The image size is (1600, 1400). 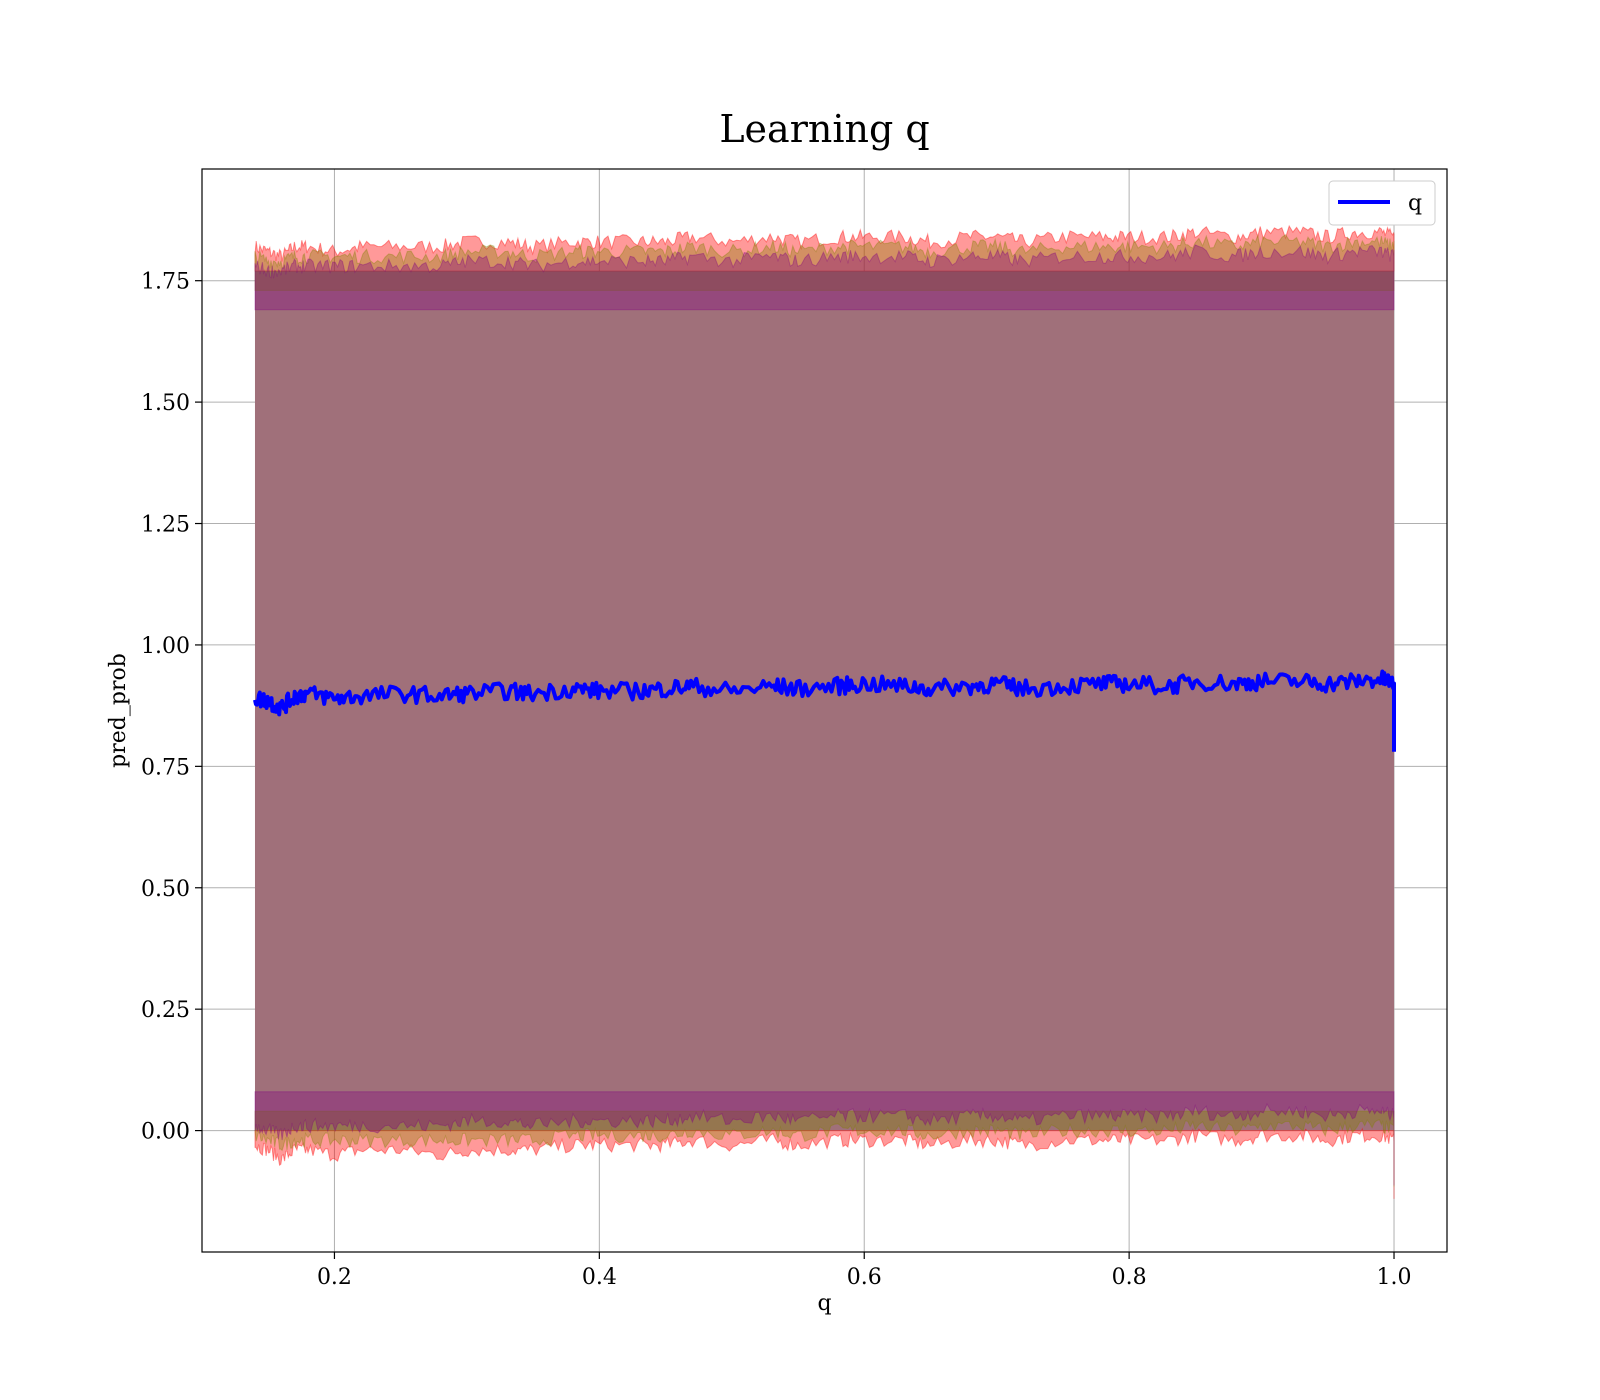 What do you see at coordinates (824, 129) in the screenshot?
I see `chart-title: Learning q` at bounding box center [824, 129].